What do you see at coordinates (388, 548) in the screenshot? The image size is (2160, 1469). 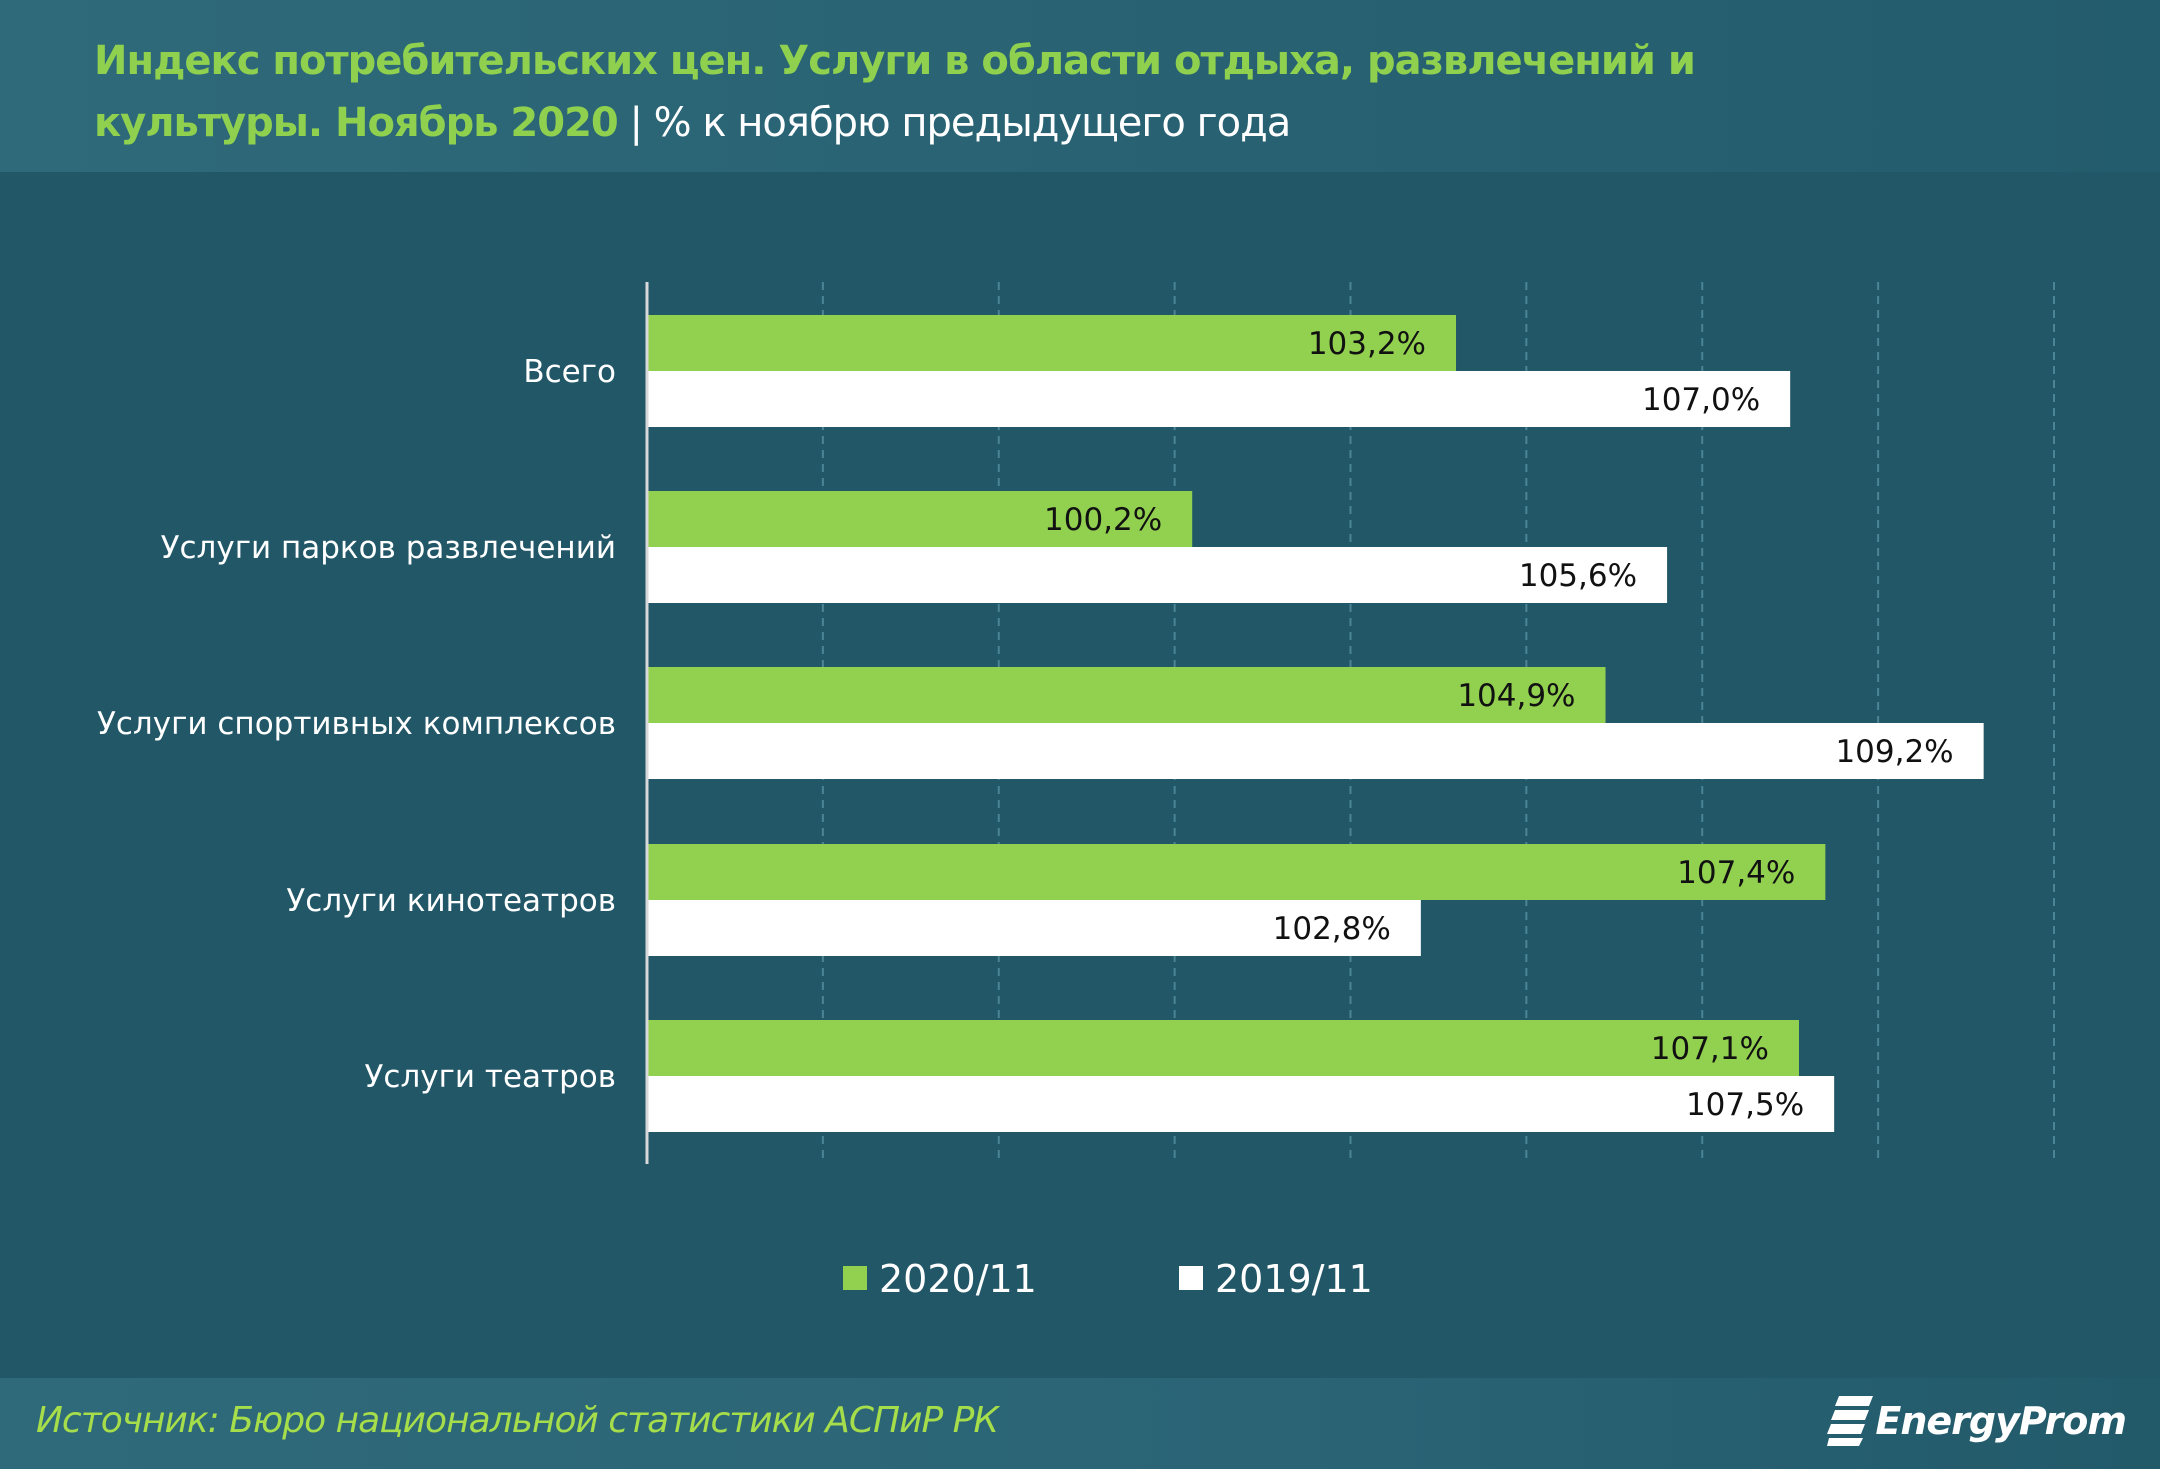 I see `category-label: Услуги парков развлечений` at bounding box center [388, 548].